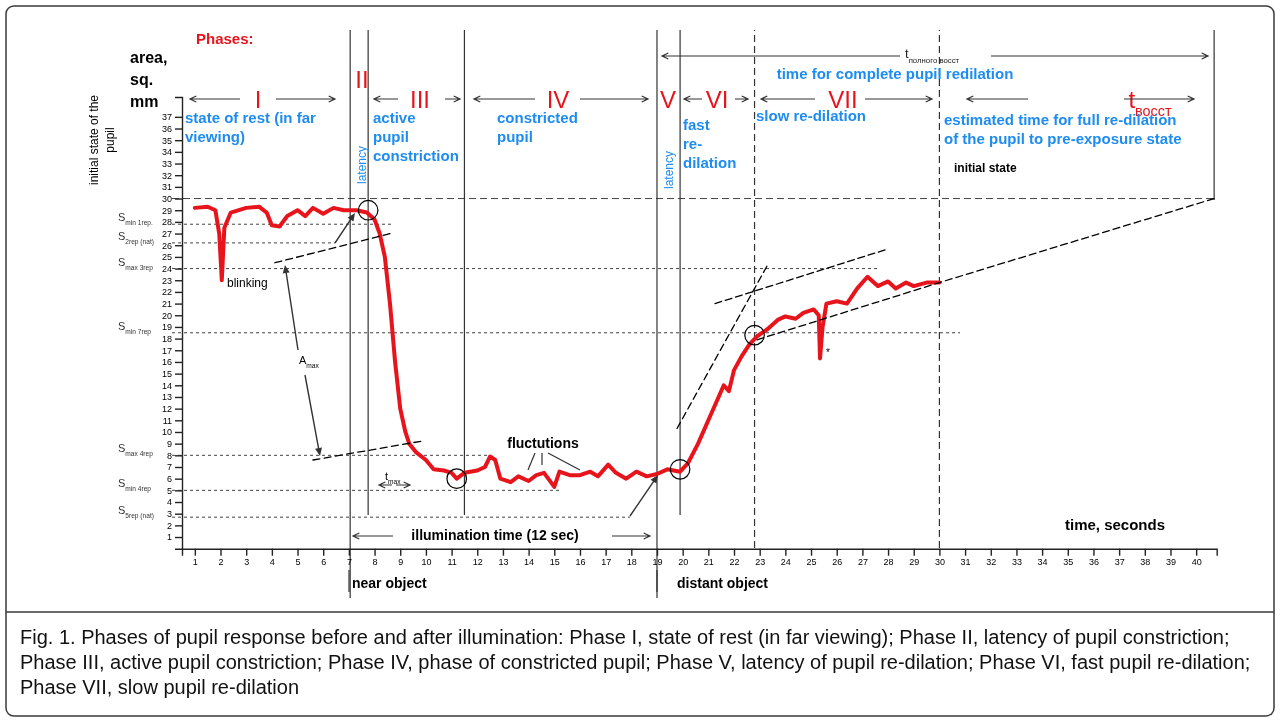 The height and width of the screenshot is (722, 1280). Describe the element at coordinates (169, 525) in the screenshot. I see `y-tick-label: 2` at that location.